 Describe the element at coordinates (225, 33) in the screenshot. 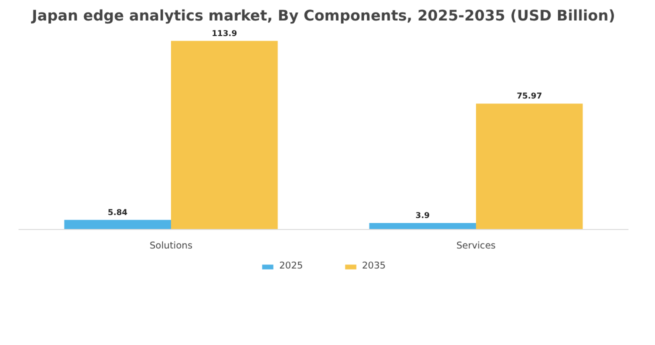

I see `data-label: 113.9` at that location.